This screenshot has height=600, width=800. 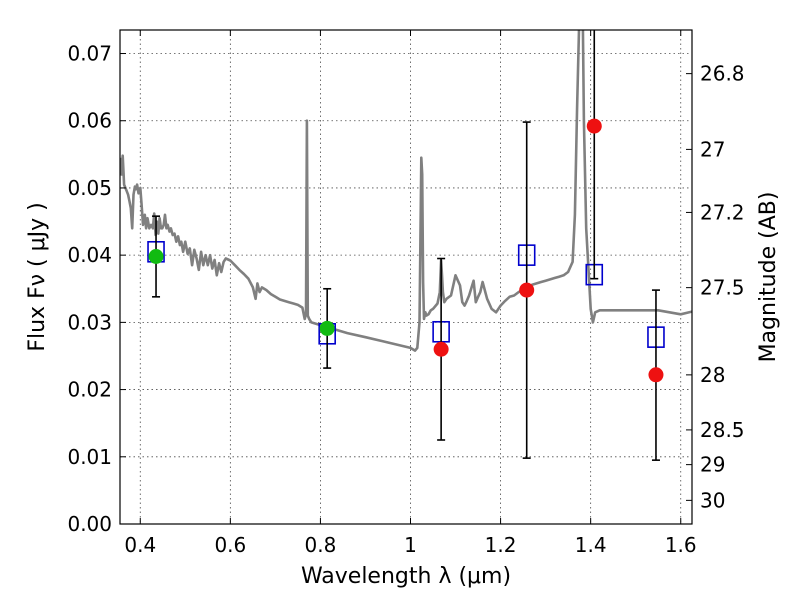 I want to click on y-tick-label: 0.06, so click(x=89, y=121).